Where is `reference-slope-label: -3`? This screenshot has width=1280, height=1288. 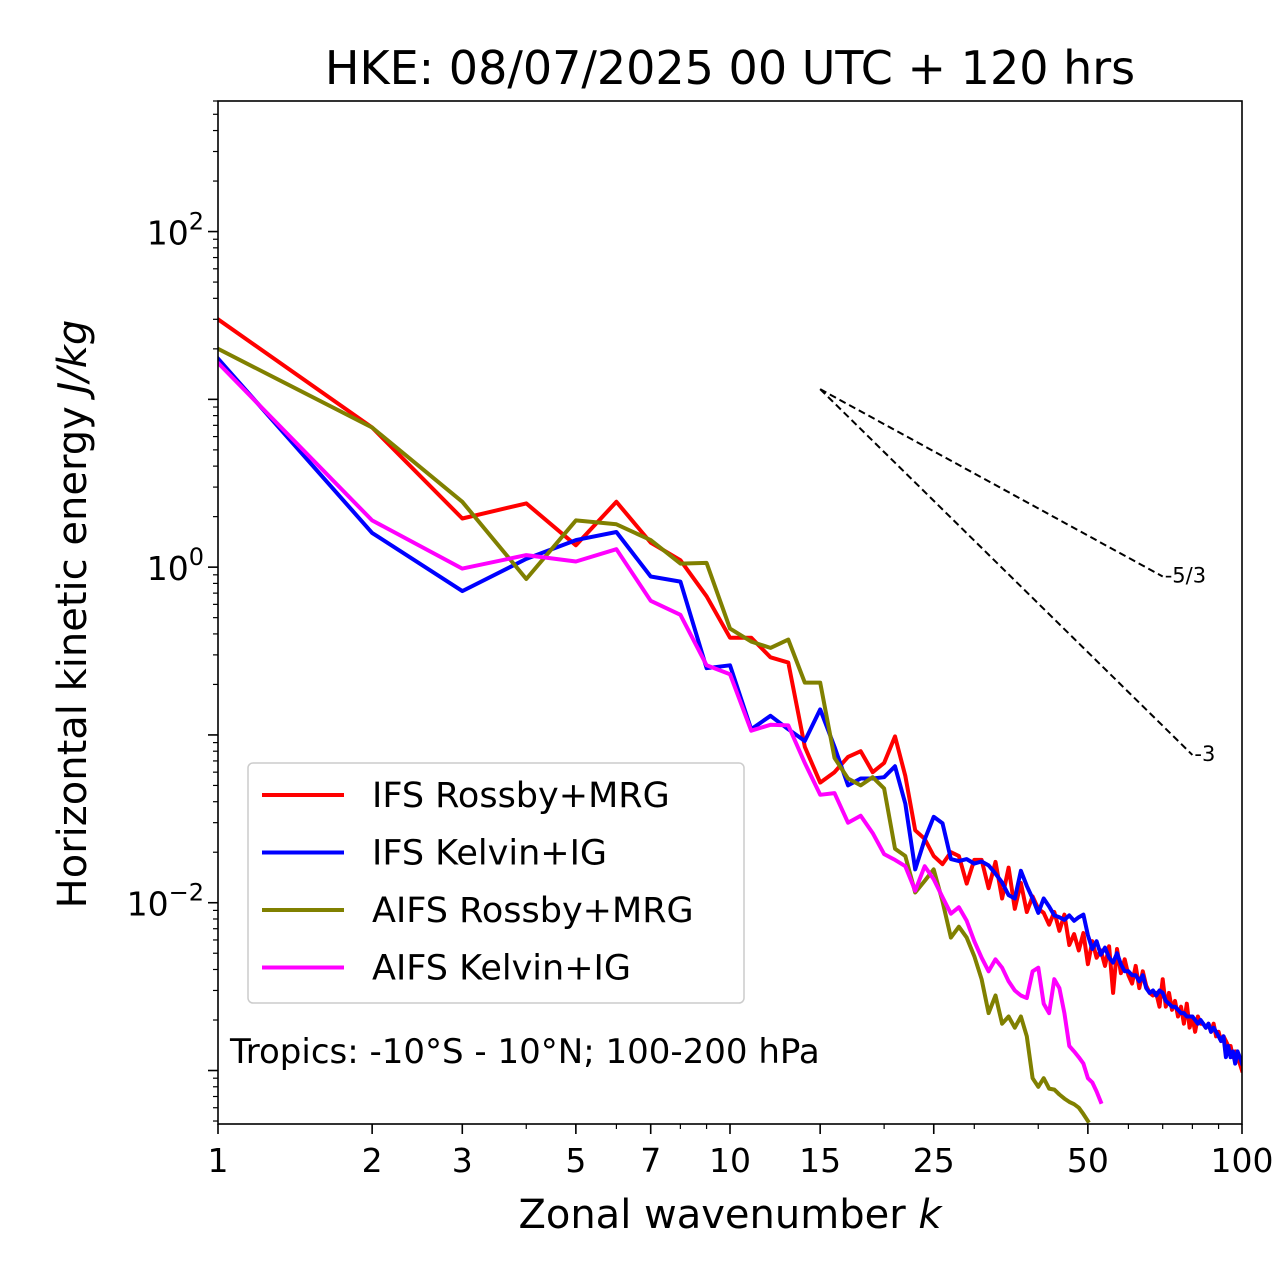
reference-slope-label: -3 is located at coordinates (1204, 754).